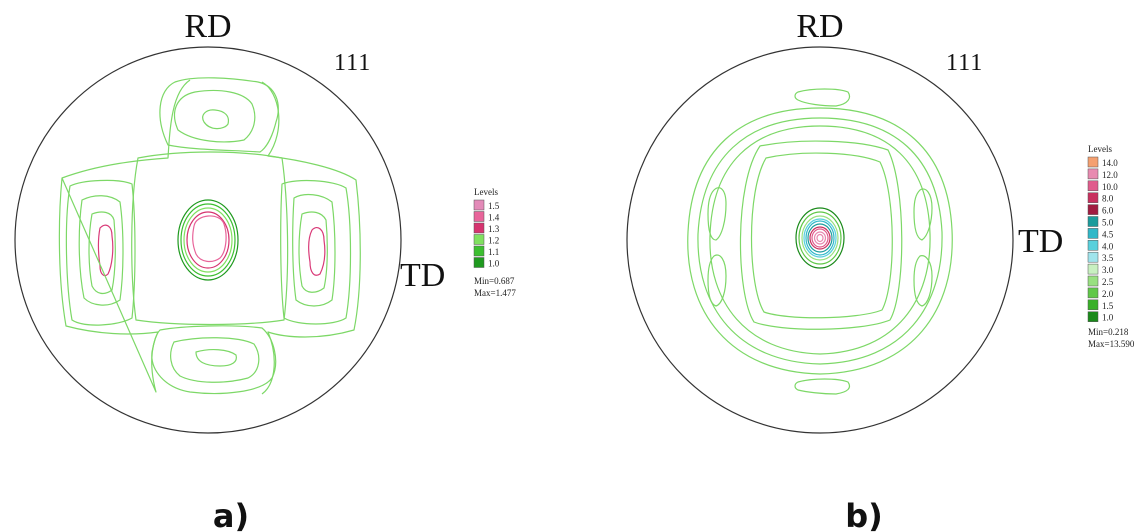 The image size is (1148, 532). I want to click on contour-square-2-b, so click(821, 235).